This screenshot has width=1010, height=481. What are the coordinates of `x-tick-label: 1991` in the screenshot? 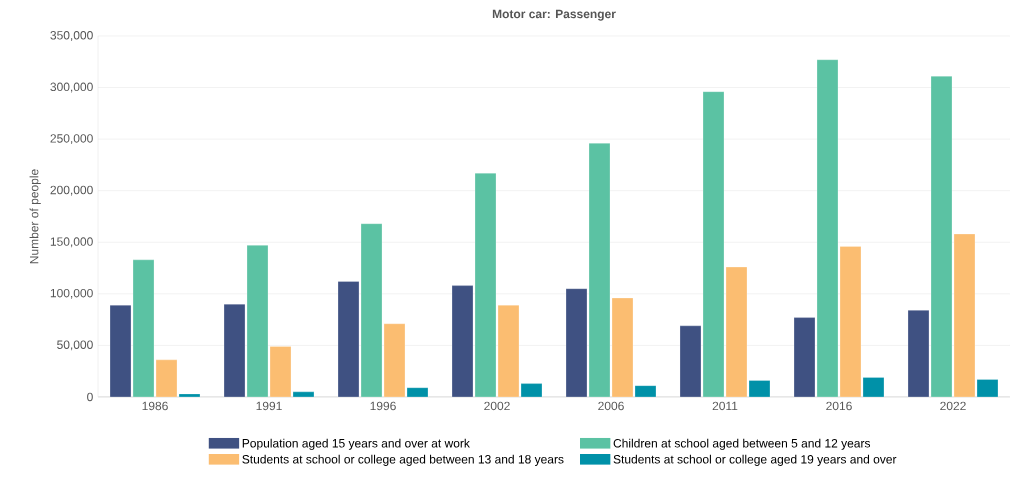 It's located at (269, 406).